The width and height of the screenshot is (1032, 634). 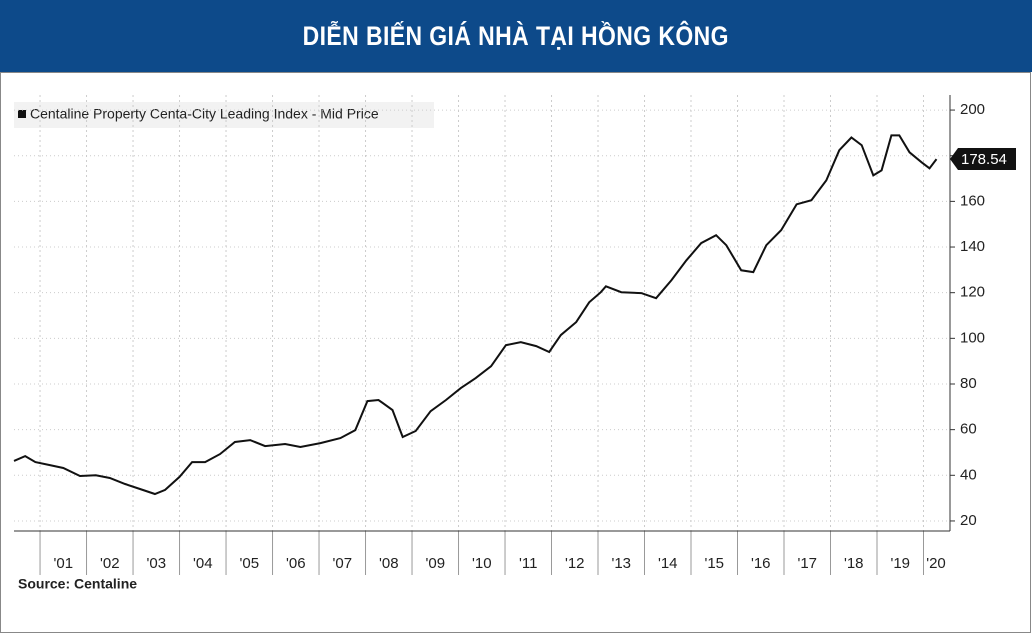 I want to click on y-tick-label: 200, so click(x=972, y=109).